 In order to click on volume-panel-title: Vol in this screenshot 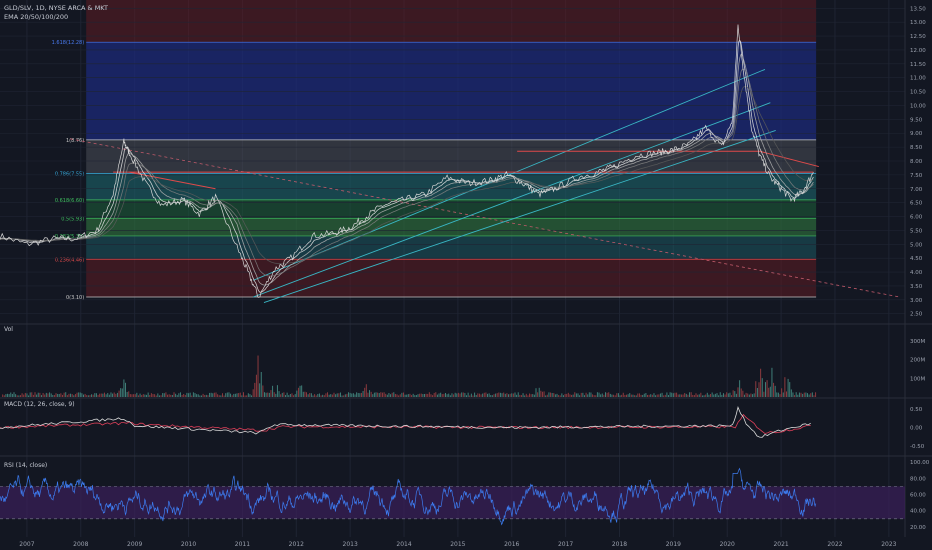, I will do `click(8, 329)`.